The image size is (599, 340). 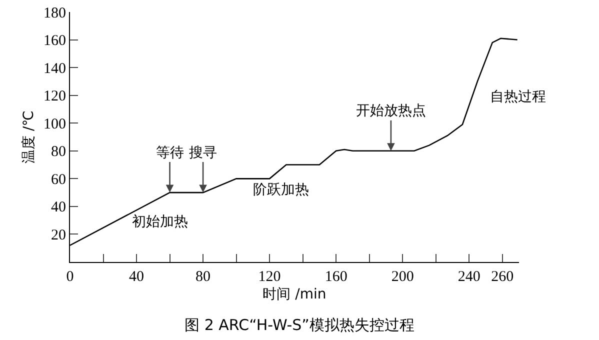 I want to click on x-tick-label: 0, so click(x=70, y=277).